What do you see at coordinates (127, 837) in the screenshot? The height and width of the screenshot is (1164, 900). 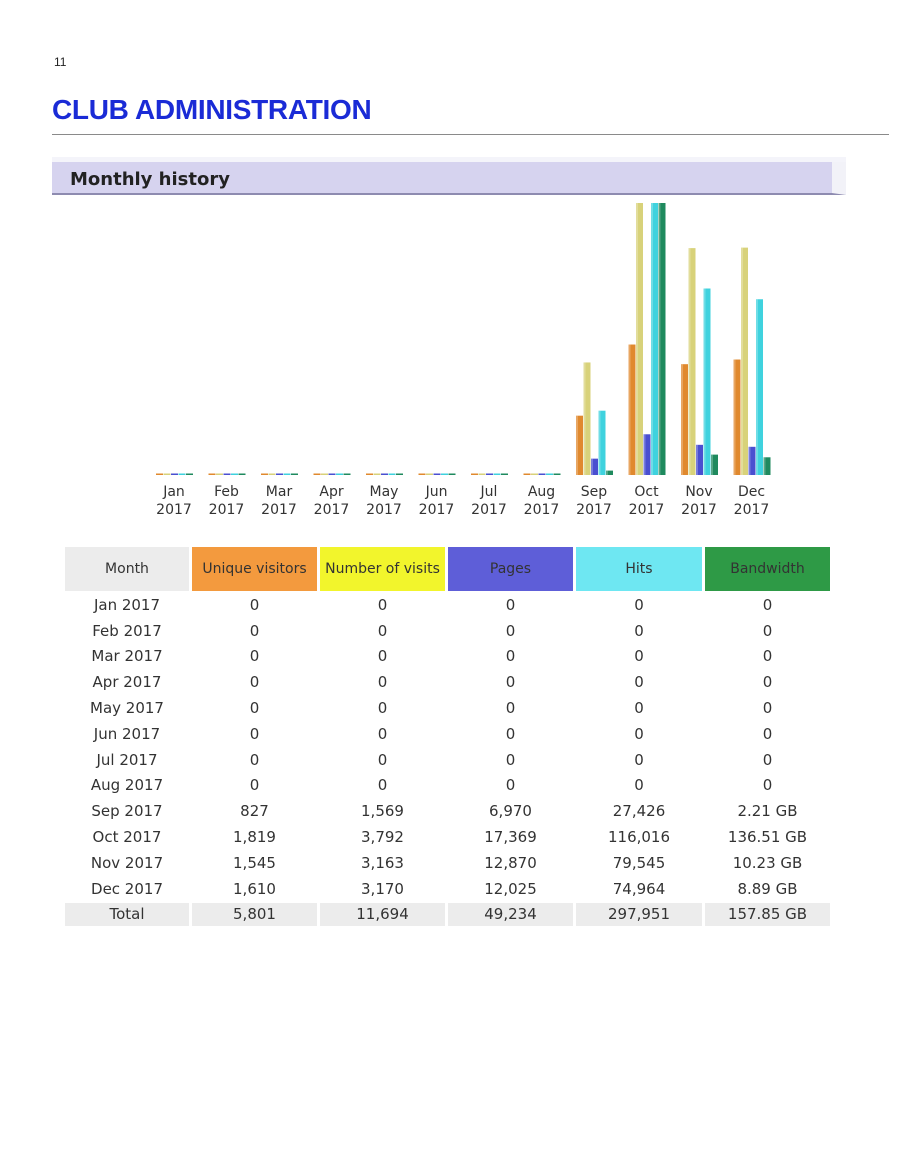 I see `cell-month: Oct 2017` at bounding box center [127, 837].